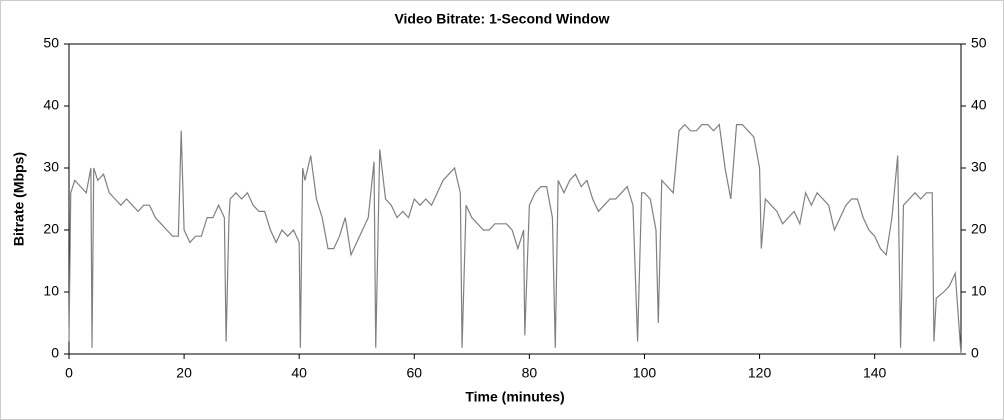 Image resolution: width=1004 pixels, height=420 pixels. Describe the element at coordinates (55, 353) in the screenshot. I see `y-tick-label: 0` at that location.